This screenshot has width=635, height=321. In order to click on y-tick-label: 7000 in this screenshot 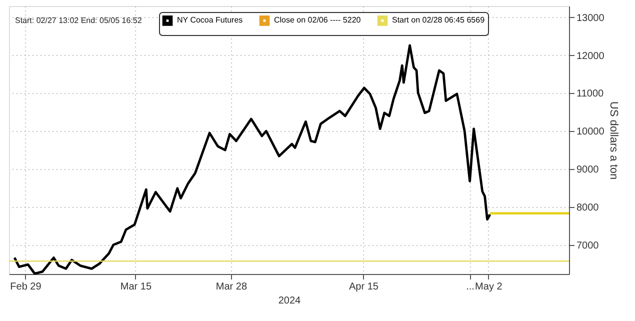, I will do `click(588, 246)`.